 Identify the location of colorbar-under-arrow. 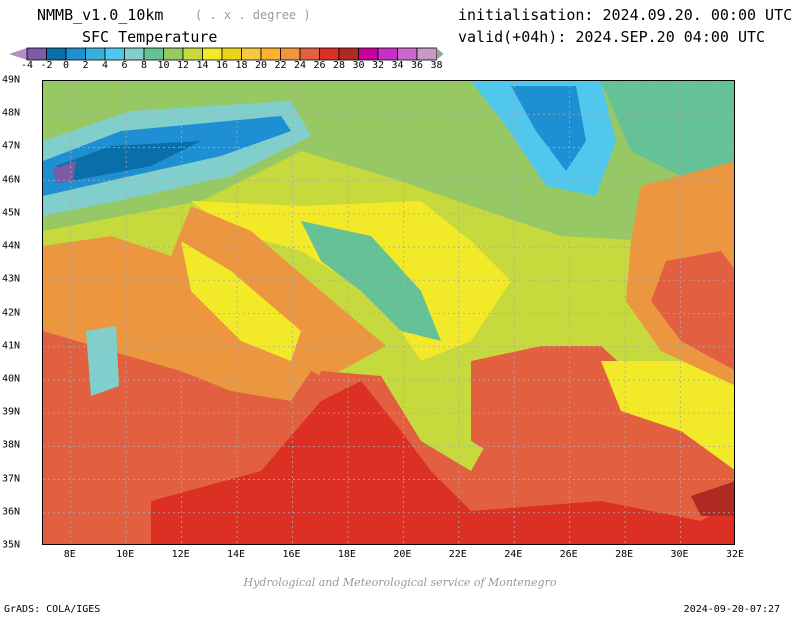
(18, 54).